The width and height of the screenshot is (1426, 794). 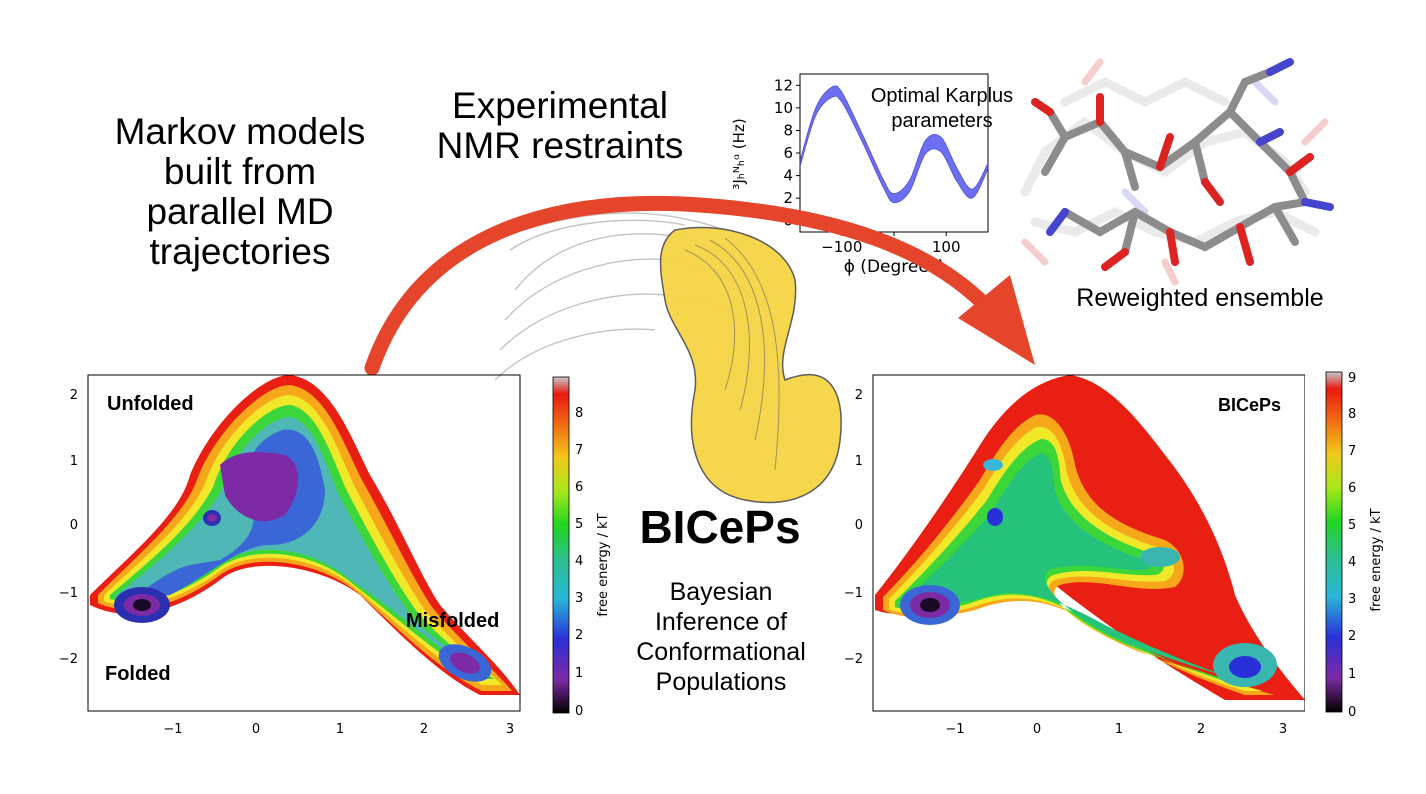 What do you see at coordinates (788, 198) in the screenshot?
I see `karplus-ytick-label: 2` at bounding box center [788, 198].